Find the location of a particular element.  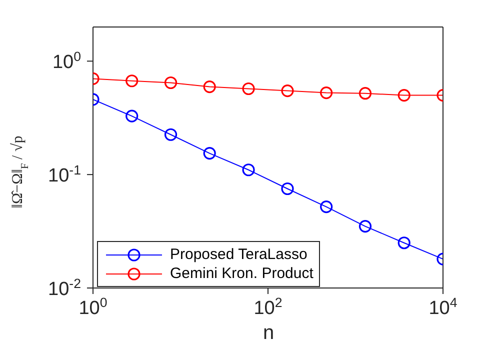

x-axis-title: n is located at coordinates (268, 333).